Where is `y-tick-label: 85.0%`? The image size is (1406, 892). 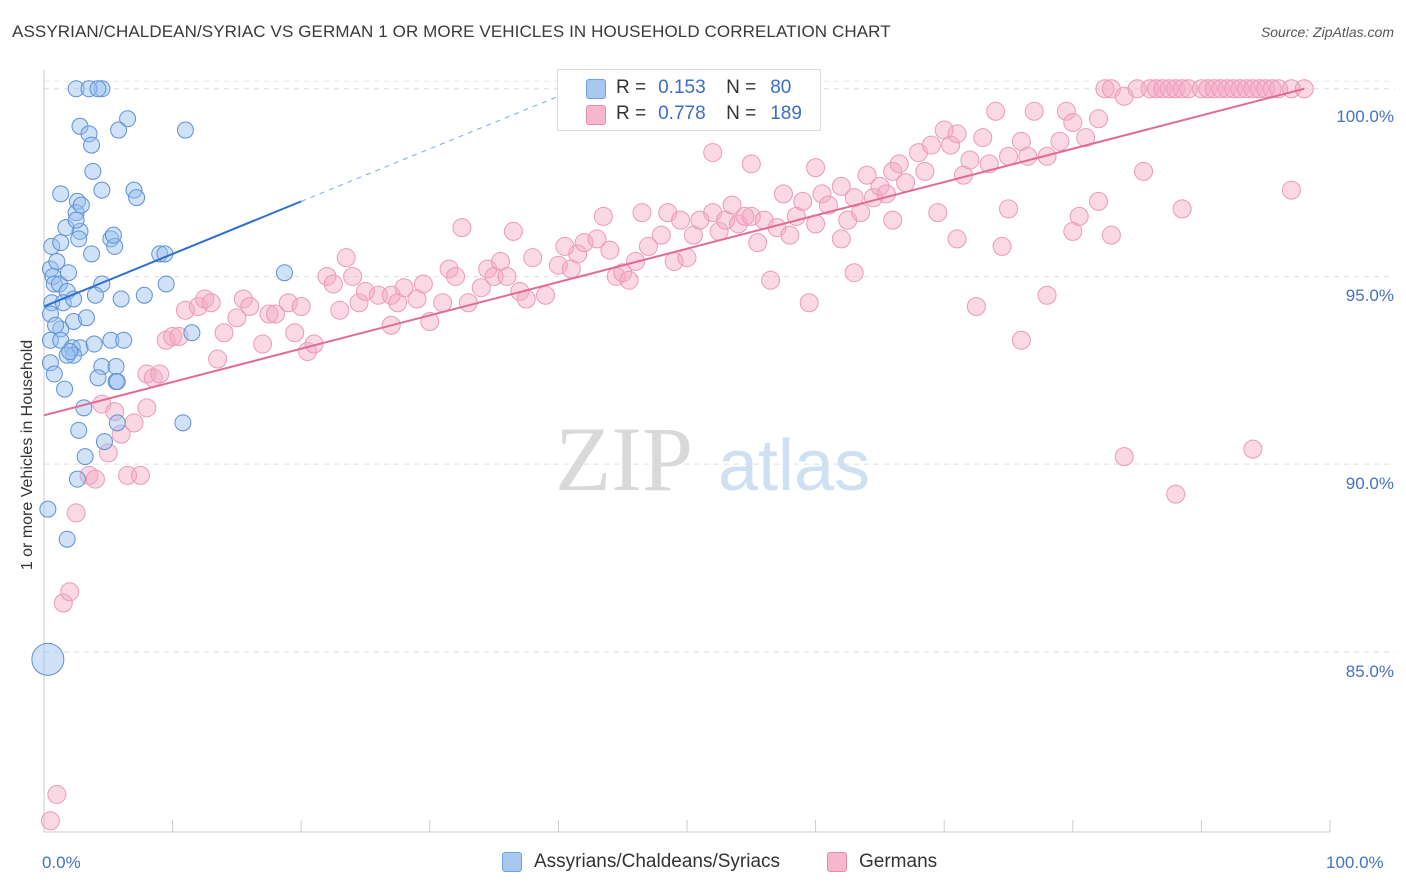
y-tick-label: 85.0% is located at coordinates (1369, 671).